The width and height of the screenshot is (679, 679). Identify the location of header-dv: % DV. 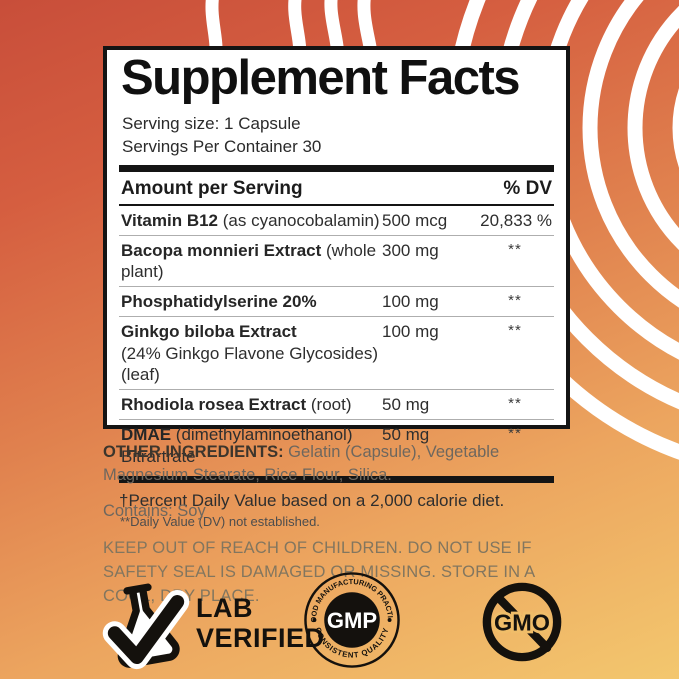
(527, 188).